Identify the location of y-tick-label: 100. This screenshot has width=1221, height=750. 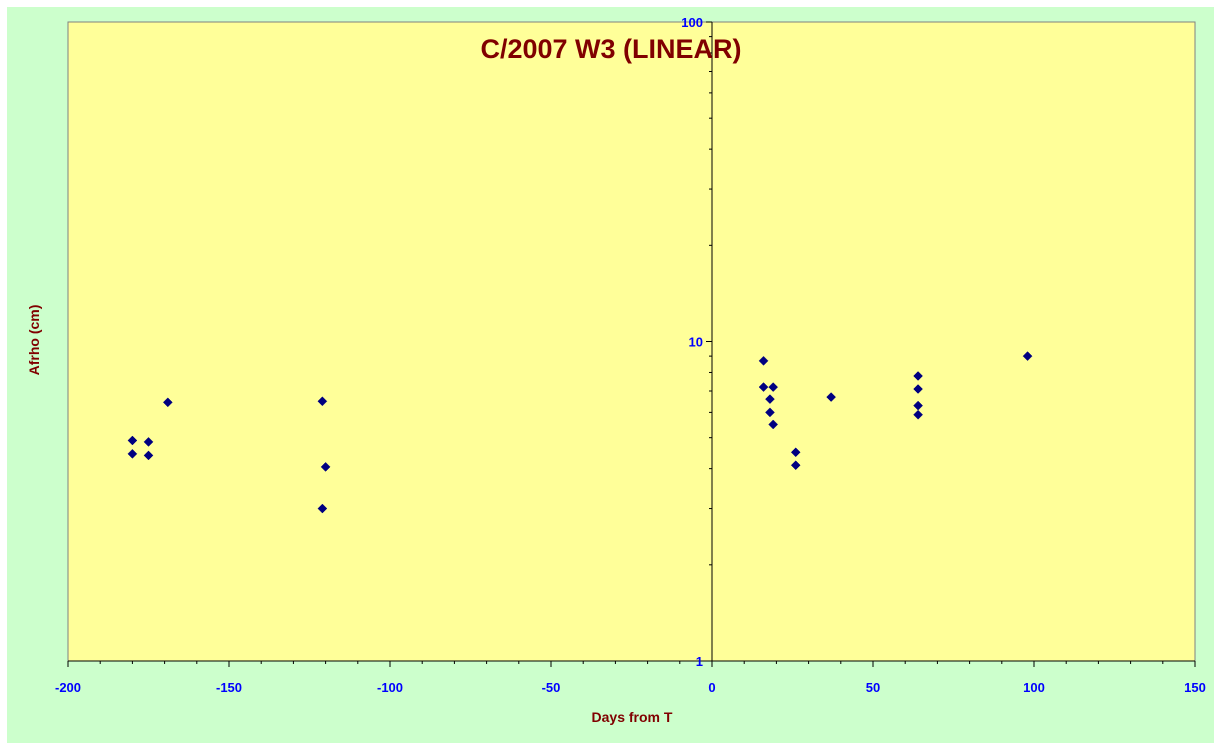
(692, 22).